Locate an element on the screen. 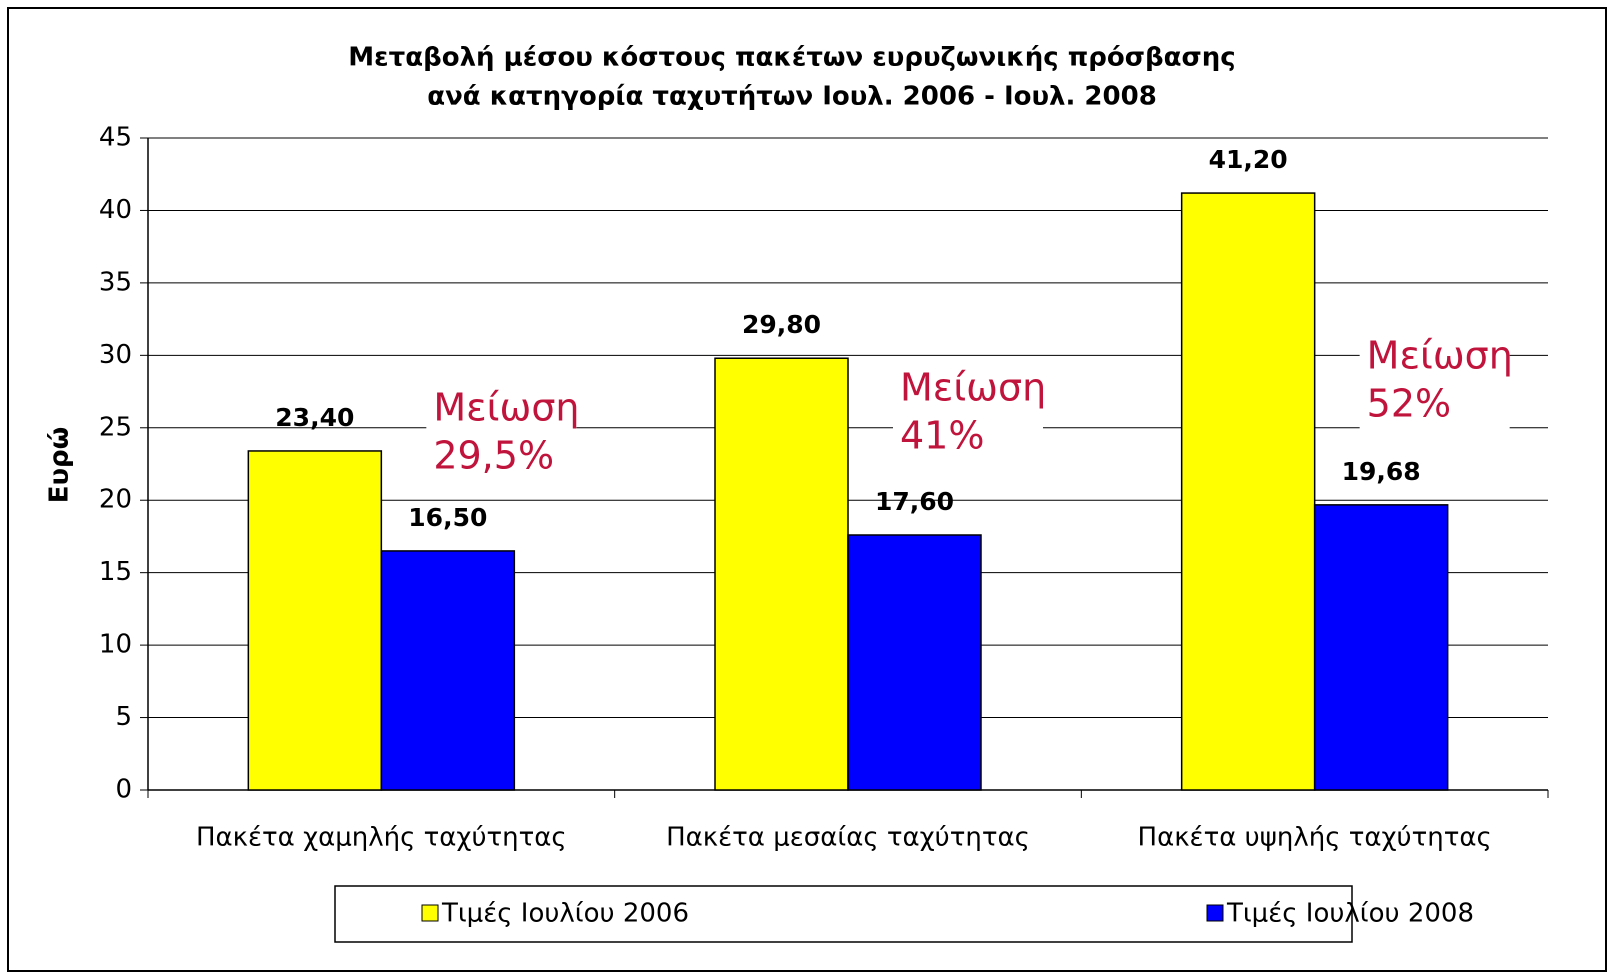 The height and width of the screenshot is (979, 1614). y-tick-label: 15 is located at coordinates (115, 572).